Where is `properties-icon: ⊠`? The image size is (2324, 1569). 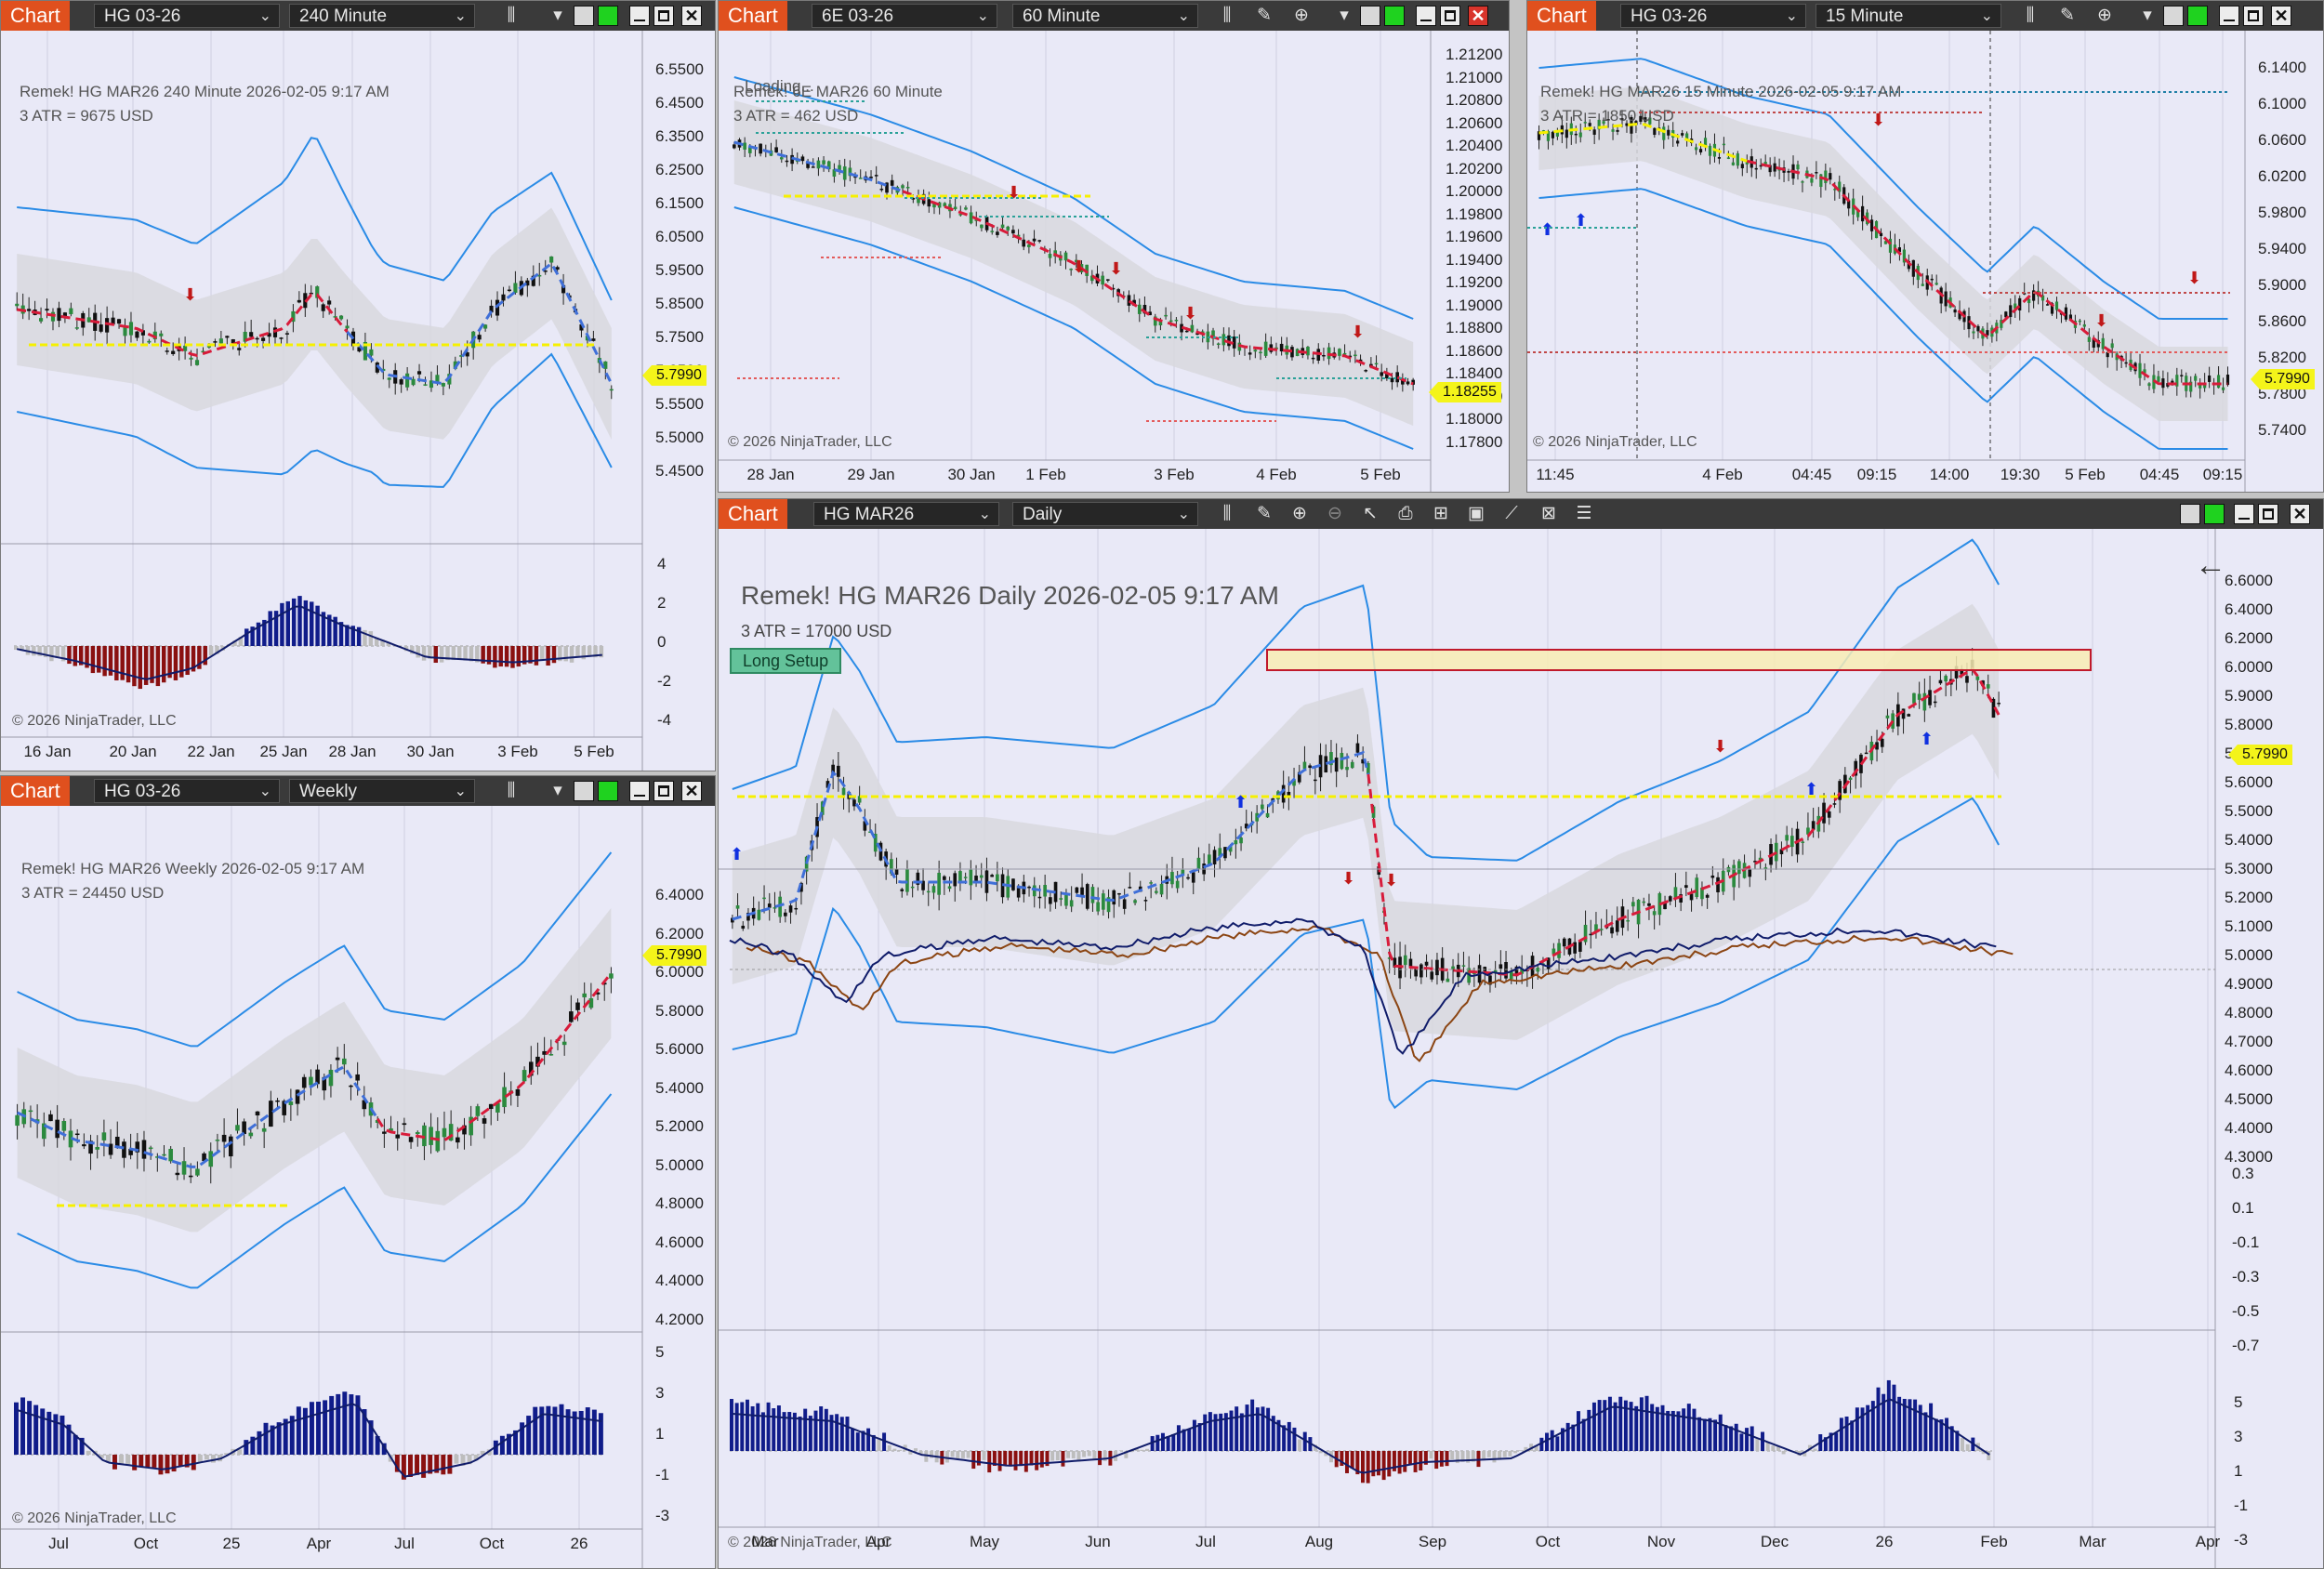
properties-icon: ⊠ is located at coordinates (1548, 513).